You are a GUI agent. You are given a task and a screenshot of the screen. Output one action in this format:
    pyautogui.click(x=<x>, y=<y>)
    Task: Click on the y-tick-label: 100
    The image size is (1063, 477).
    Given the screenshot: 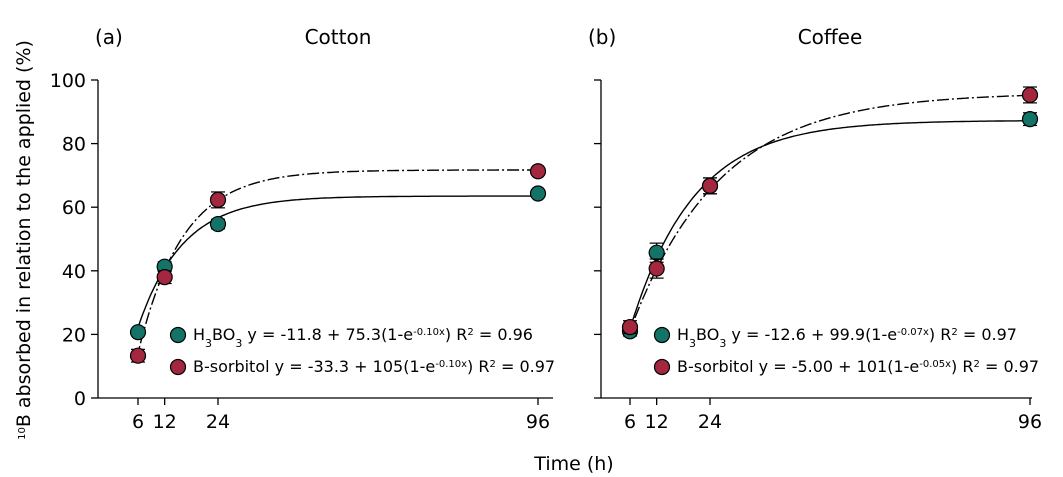 What is the action you would take?
    pyautogui.click(x=68, y=81)
    